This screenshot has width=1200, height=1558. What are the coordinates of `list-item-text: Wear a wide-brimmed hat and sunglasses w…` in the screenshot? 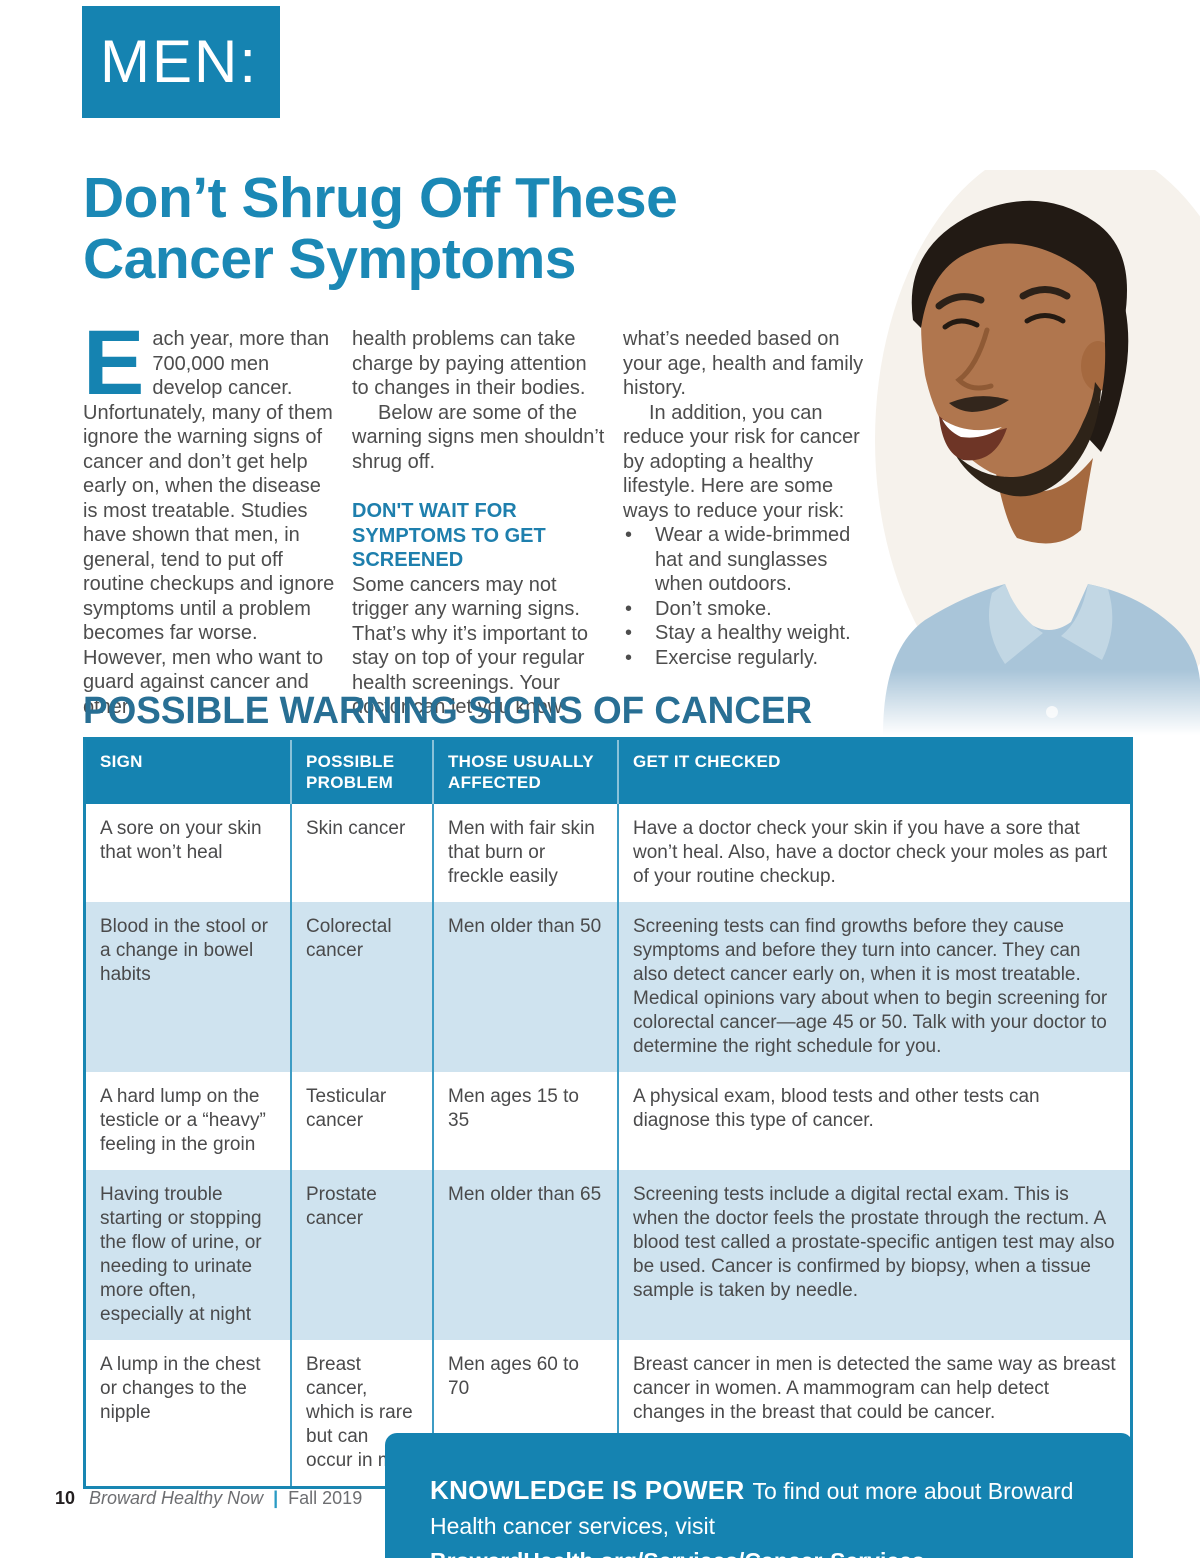 It's located at (753, 559).